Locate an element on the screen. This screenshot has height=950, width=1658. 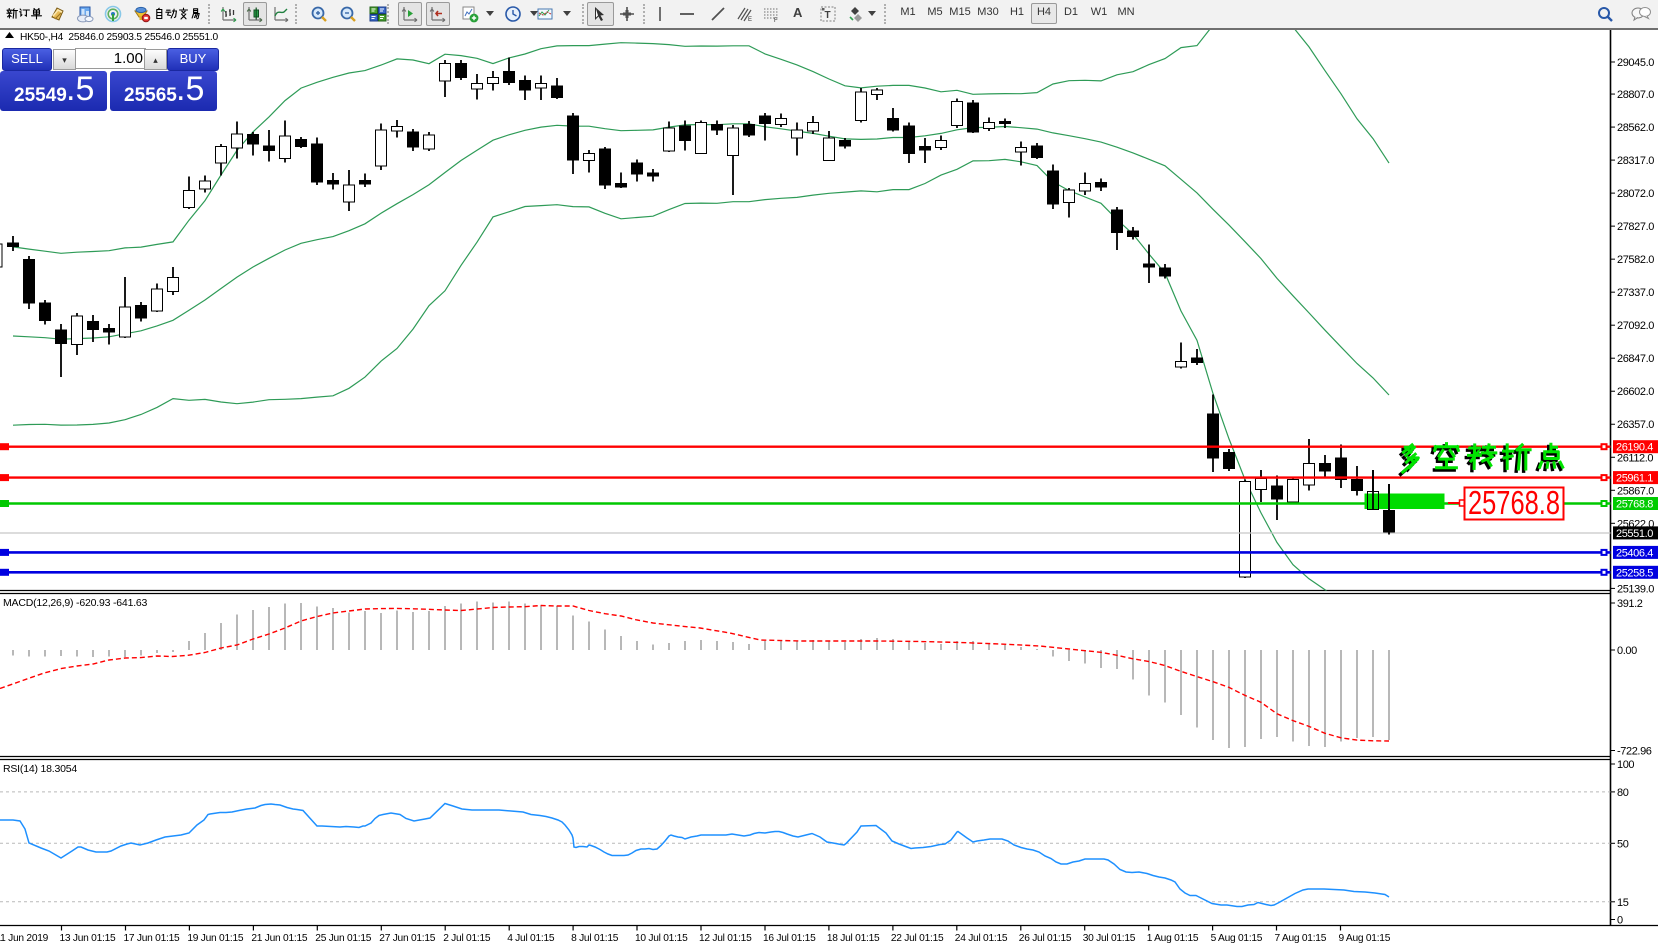
svg-text: 28317.0 is located at coordinates (1635, 161).